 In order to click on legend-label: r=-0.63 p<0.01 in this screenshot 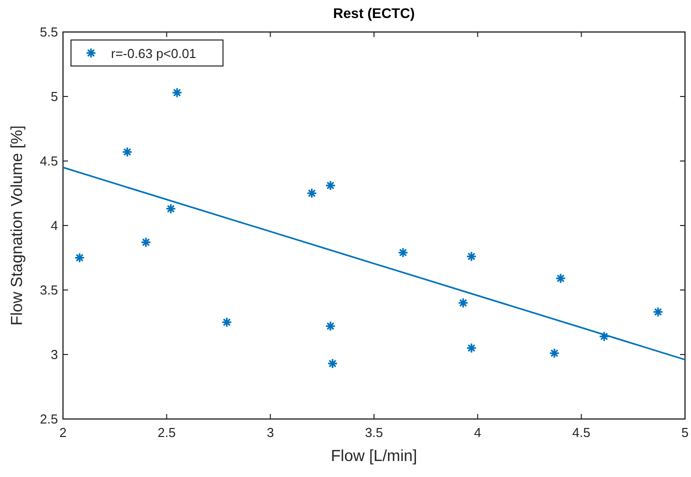, I will do `click(153, 53)`.